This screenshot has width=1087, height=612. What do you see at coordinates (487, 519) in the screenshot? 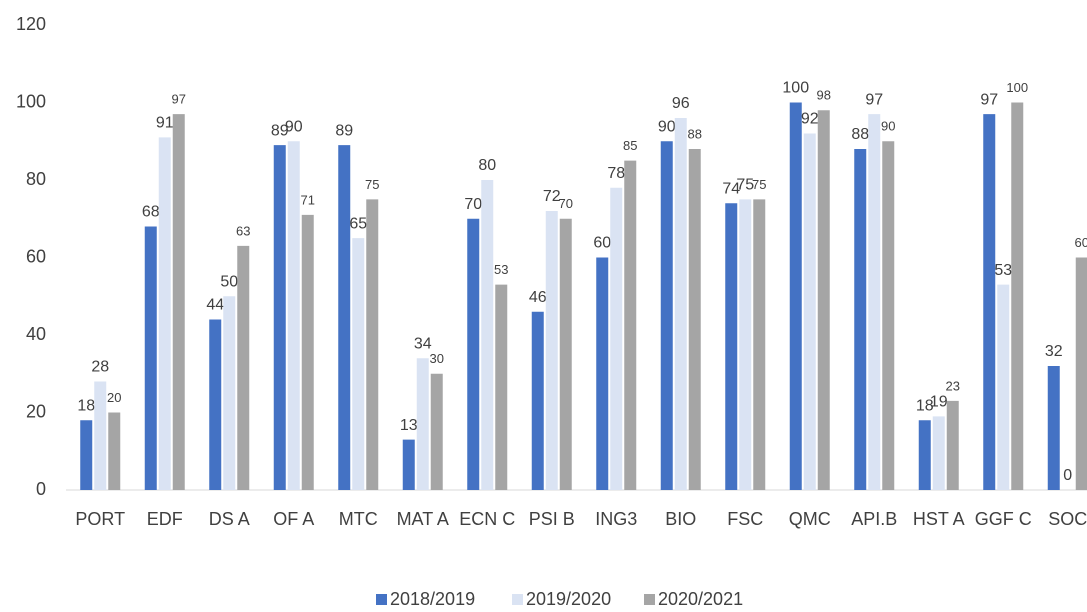
I see `x-tick-label: ECN C` at bounding box center [487, 519].